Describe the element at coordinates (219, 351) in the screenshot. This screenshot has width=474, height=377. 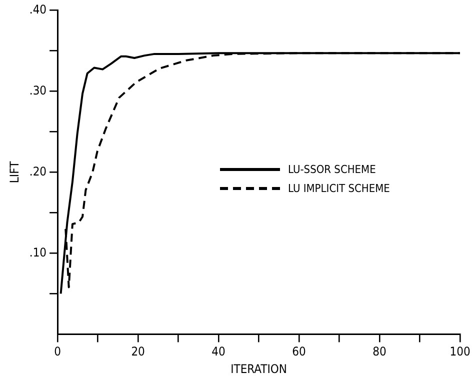
I see `x-tick-label: 40` at that location.